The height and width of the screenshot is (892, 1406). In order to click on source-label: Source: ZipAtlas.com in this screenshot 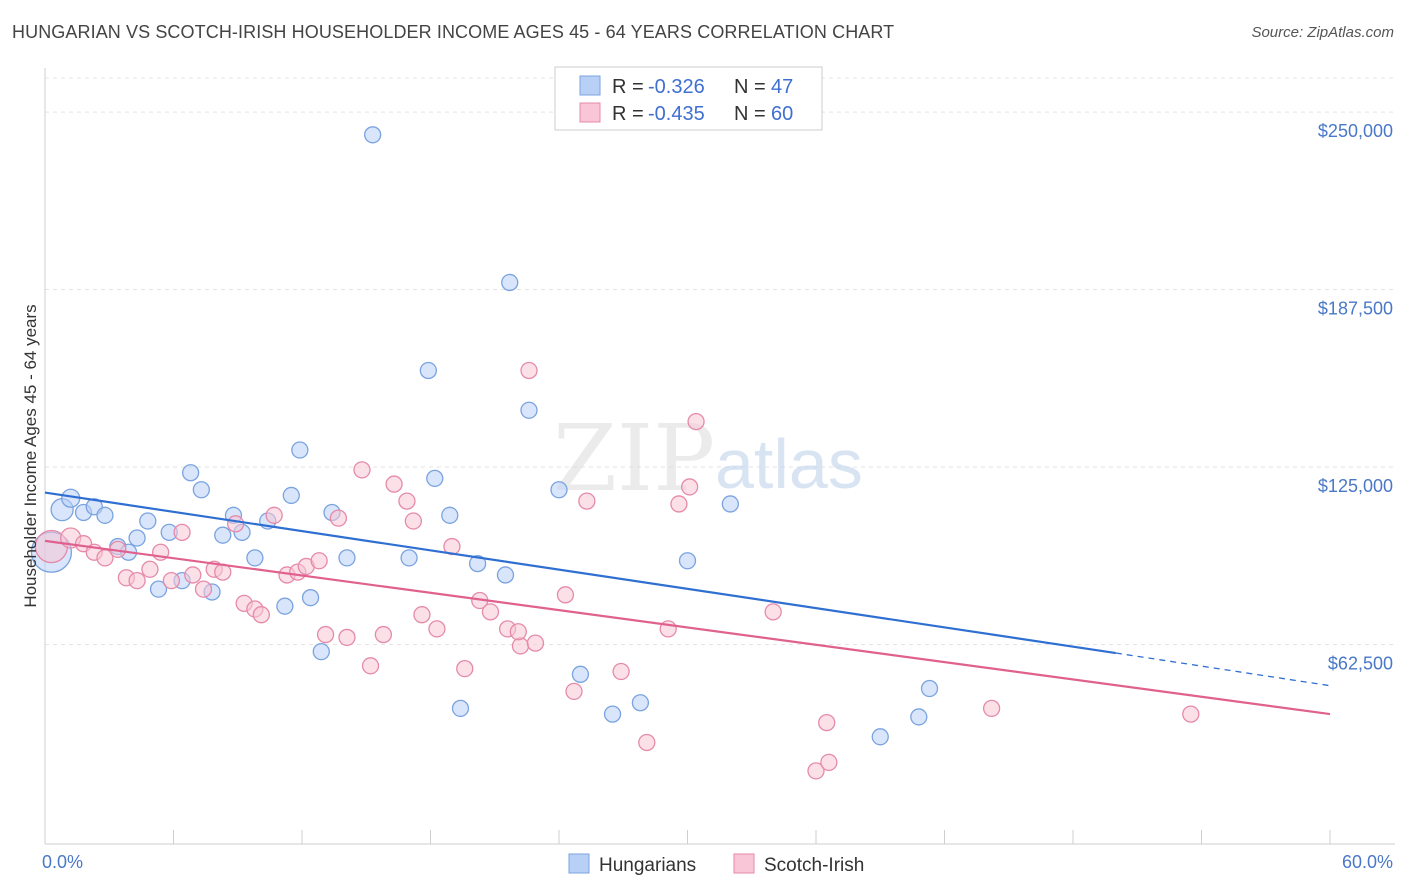, I will do `click(1322, 32)`.